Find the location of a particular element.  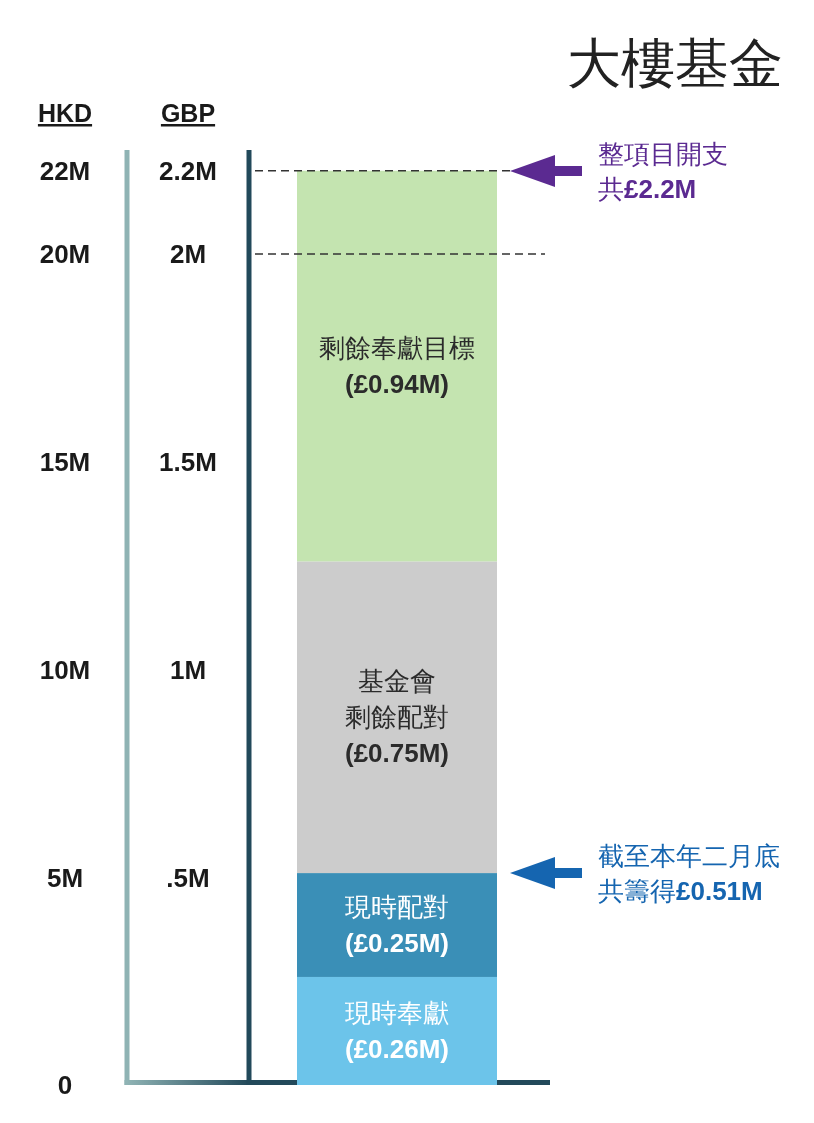

data-label: (£0.25M) is located at coordinates (397, 943).